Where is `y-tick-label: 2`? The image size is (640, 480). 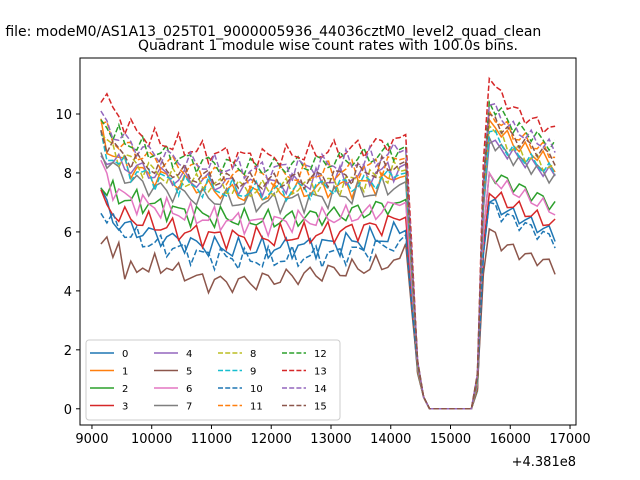 y-tick-label: 2 is located at coordinates (68, 351).